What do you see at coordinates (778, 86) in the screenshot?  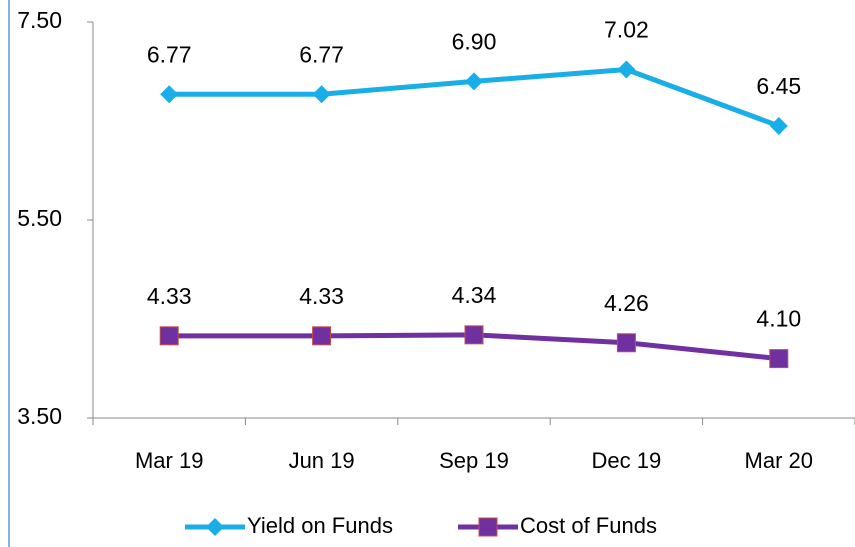 I see `data-label: 6.45` at bounding box center [778, 86].